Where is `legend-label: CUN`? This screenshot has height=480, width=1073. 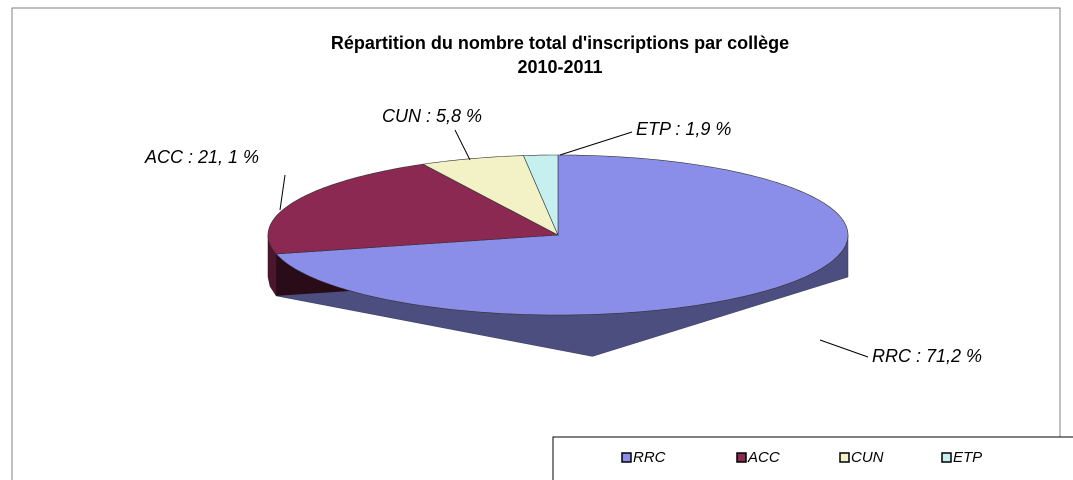 legend-label: CUN is located at coordinates (867, 457).